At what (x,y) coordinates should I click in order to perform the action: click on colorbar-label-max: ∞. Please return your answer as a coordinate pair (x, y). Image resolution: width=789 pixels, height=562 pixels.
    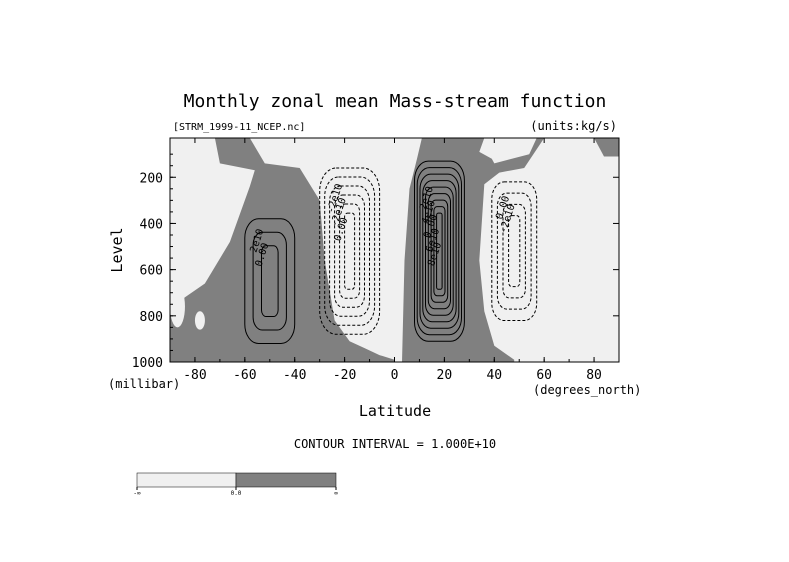
    Looking at the image, I should click on (336, 493).